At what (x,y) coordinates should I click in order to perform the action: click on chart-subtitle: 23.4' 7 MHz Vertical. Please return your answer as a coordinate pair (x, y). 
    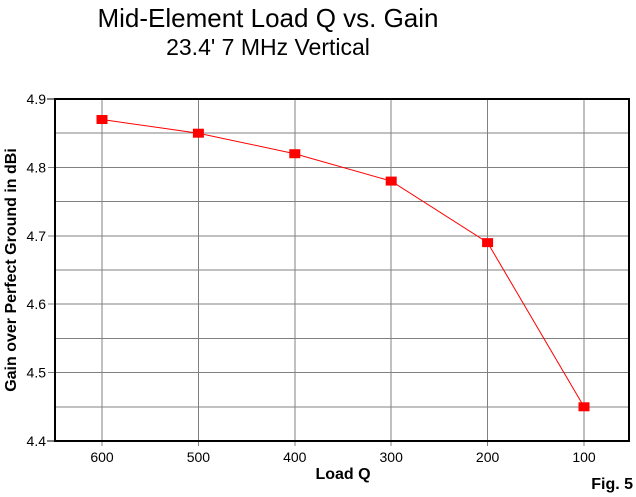
    Looking at the image, I should click on (268, 47).